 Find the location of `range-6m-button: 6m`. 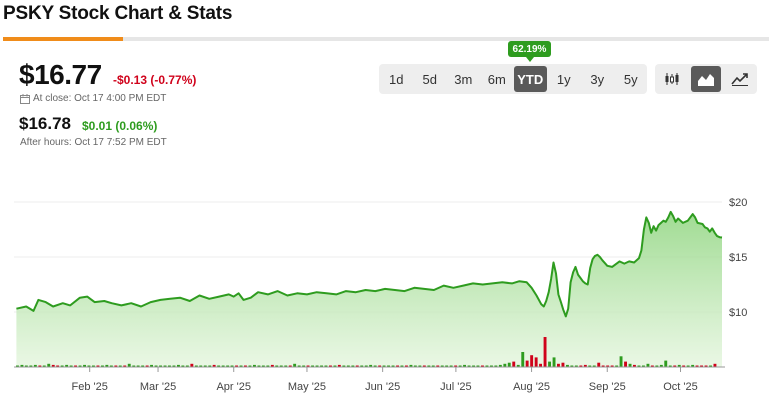

range-6m-button: 6m is located at coordinates (496, 79).